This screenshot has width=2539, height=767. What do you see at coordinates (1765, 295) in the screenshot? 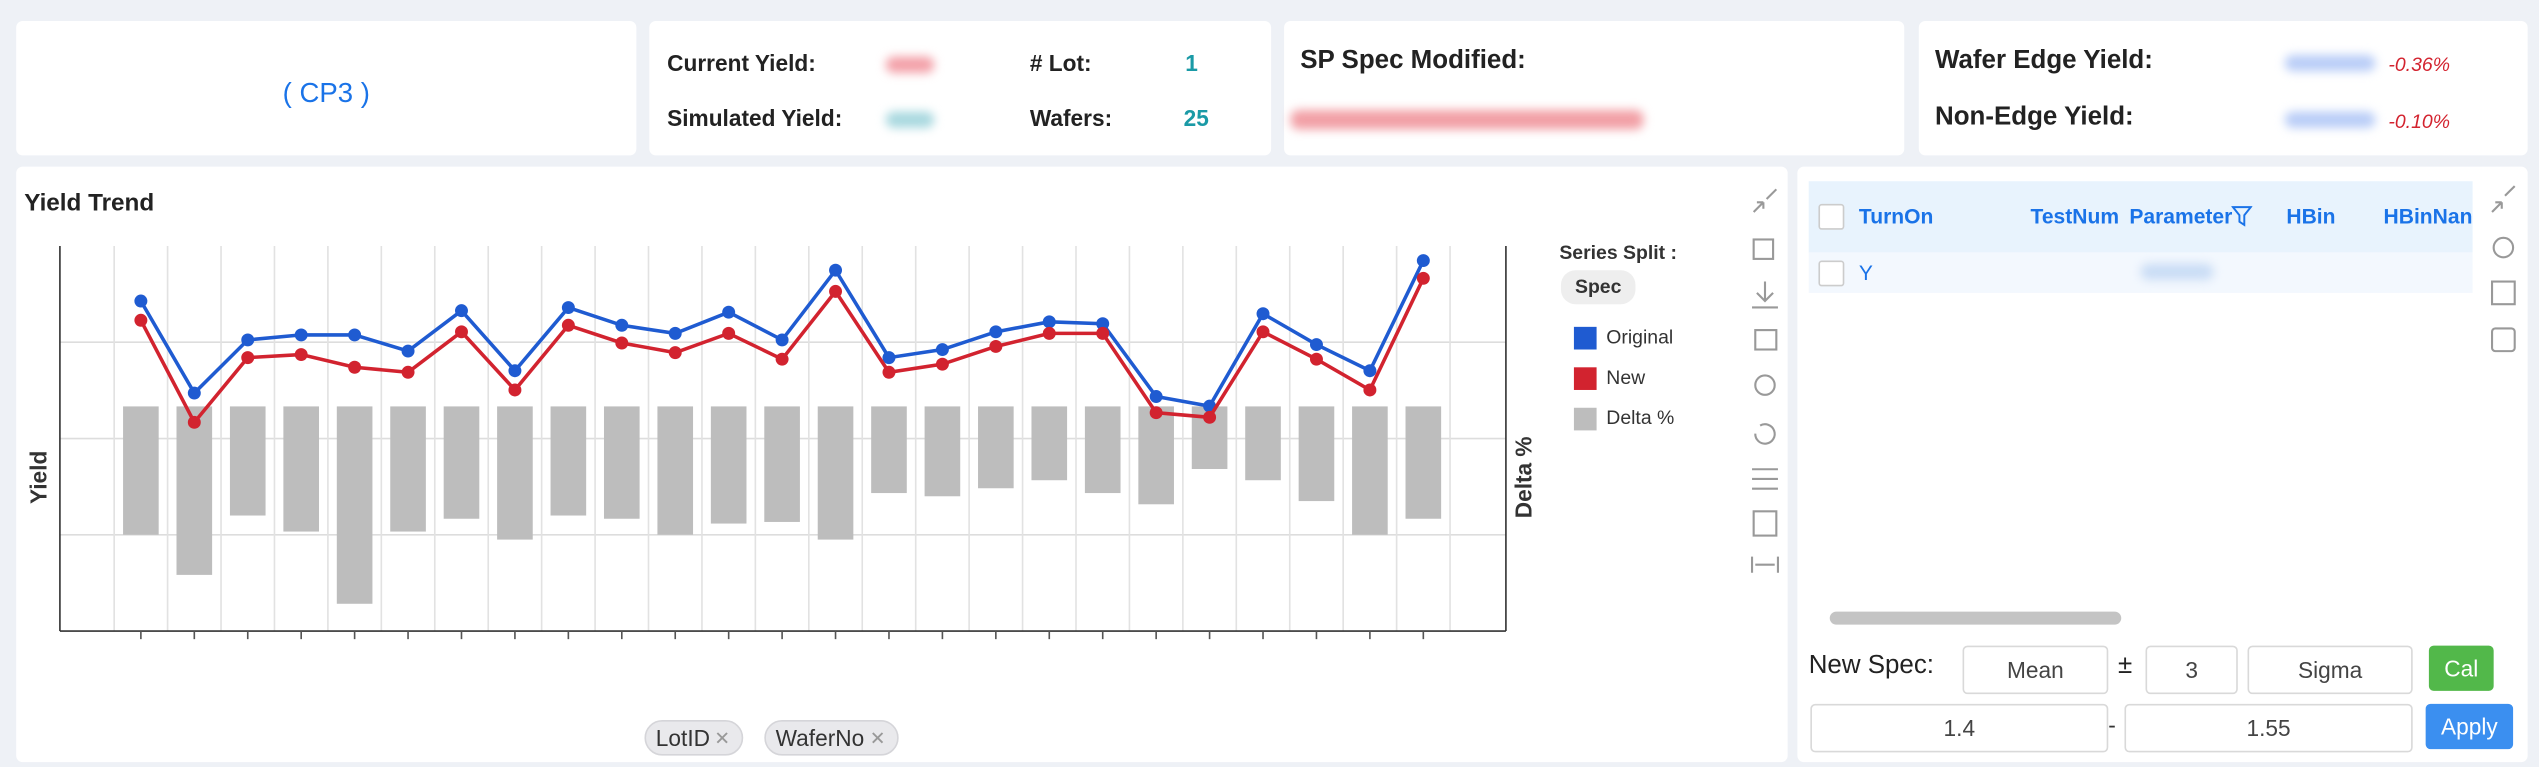
I see `icon-download` at bounding box center [1765, 295].